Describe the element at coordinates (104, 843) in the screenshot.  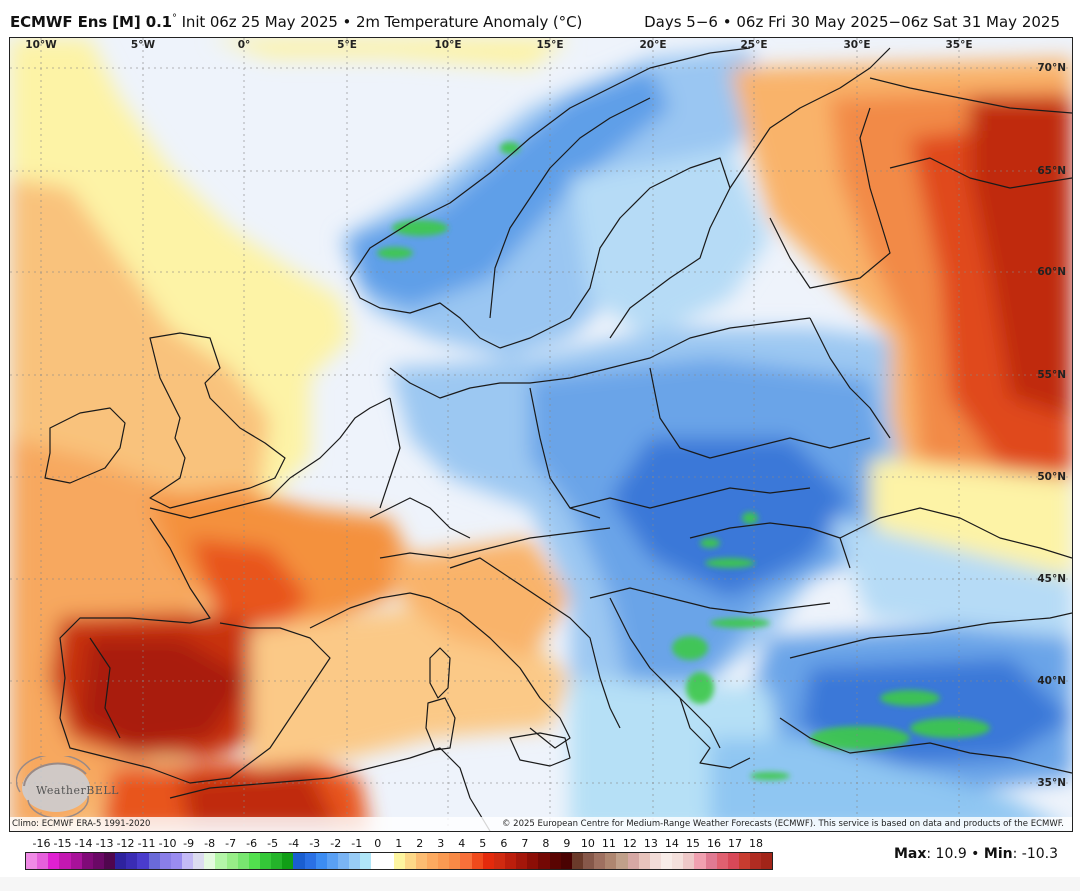
I see `colorbar-tick-label: -13` at that location.